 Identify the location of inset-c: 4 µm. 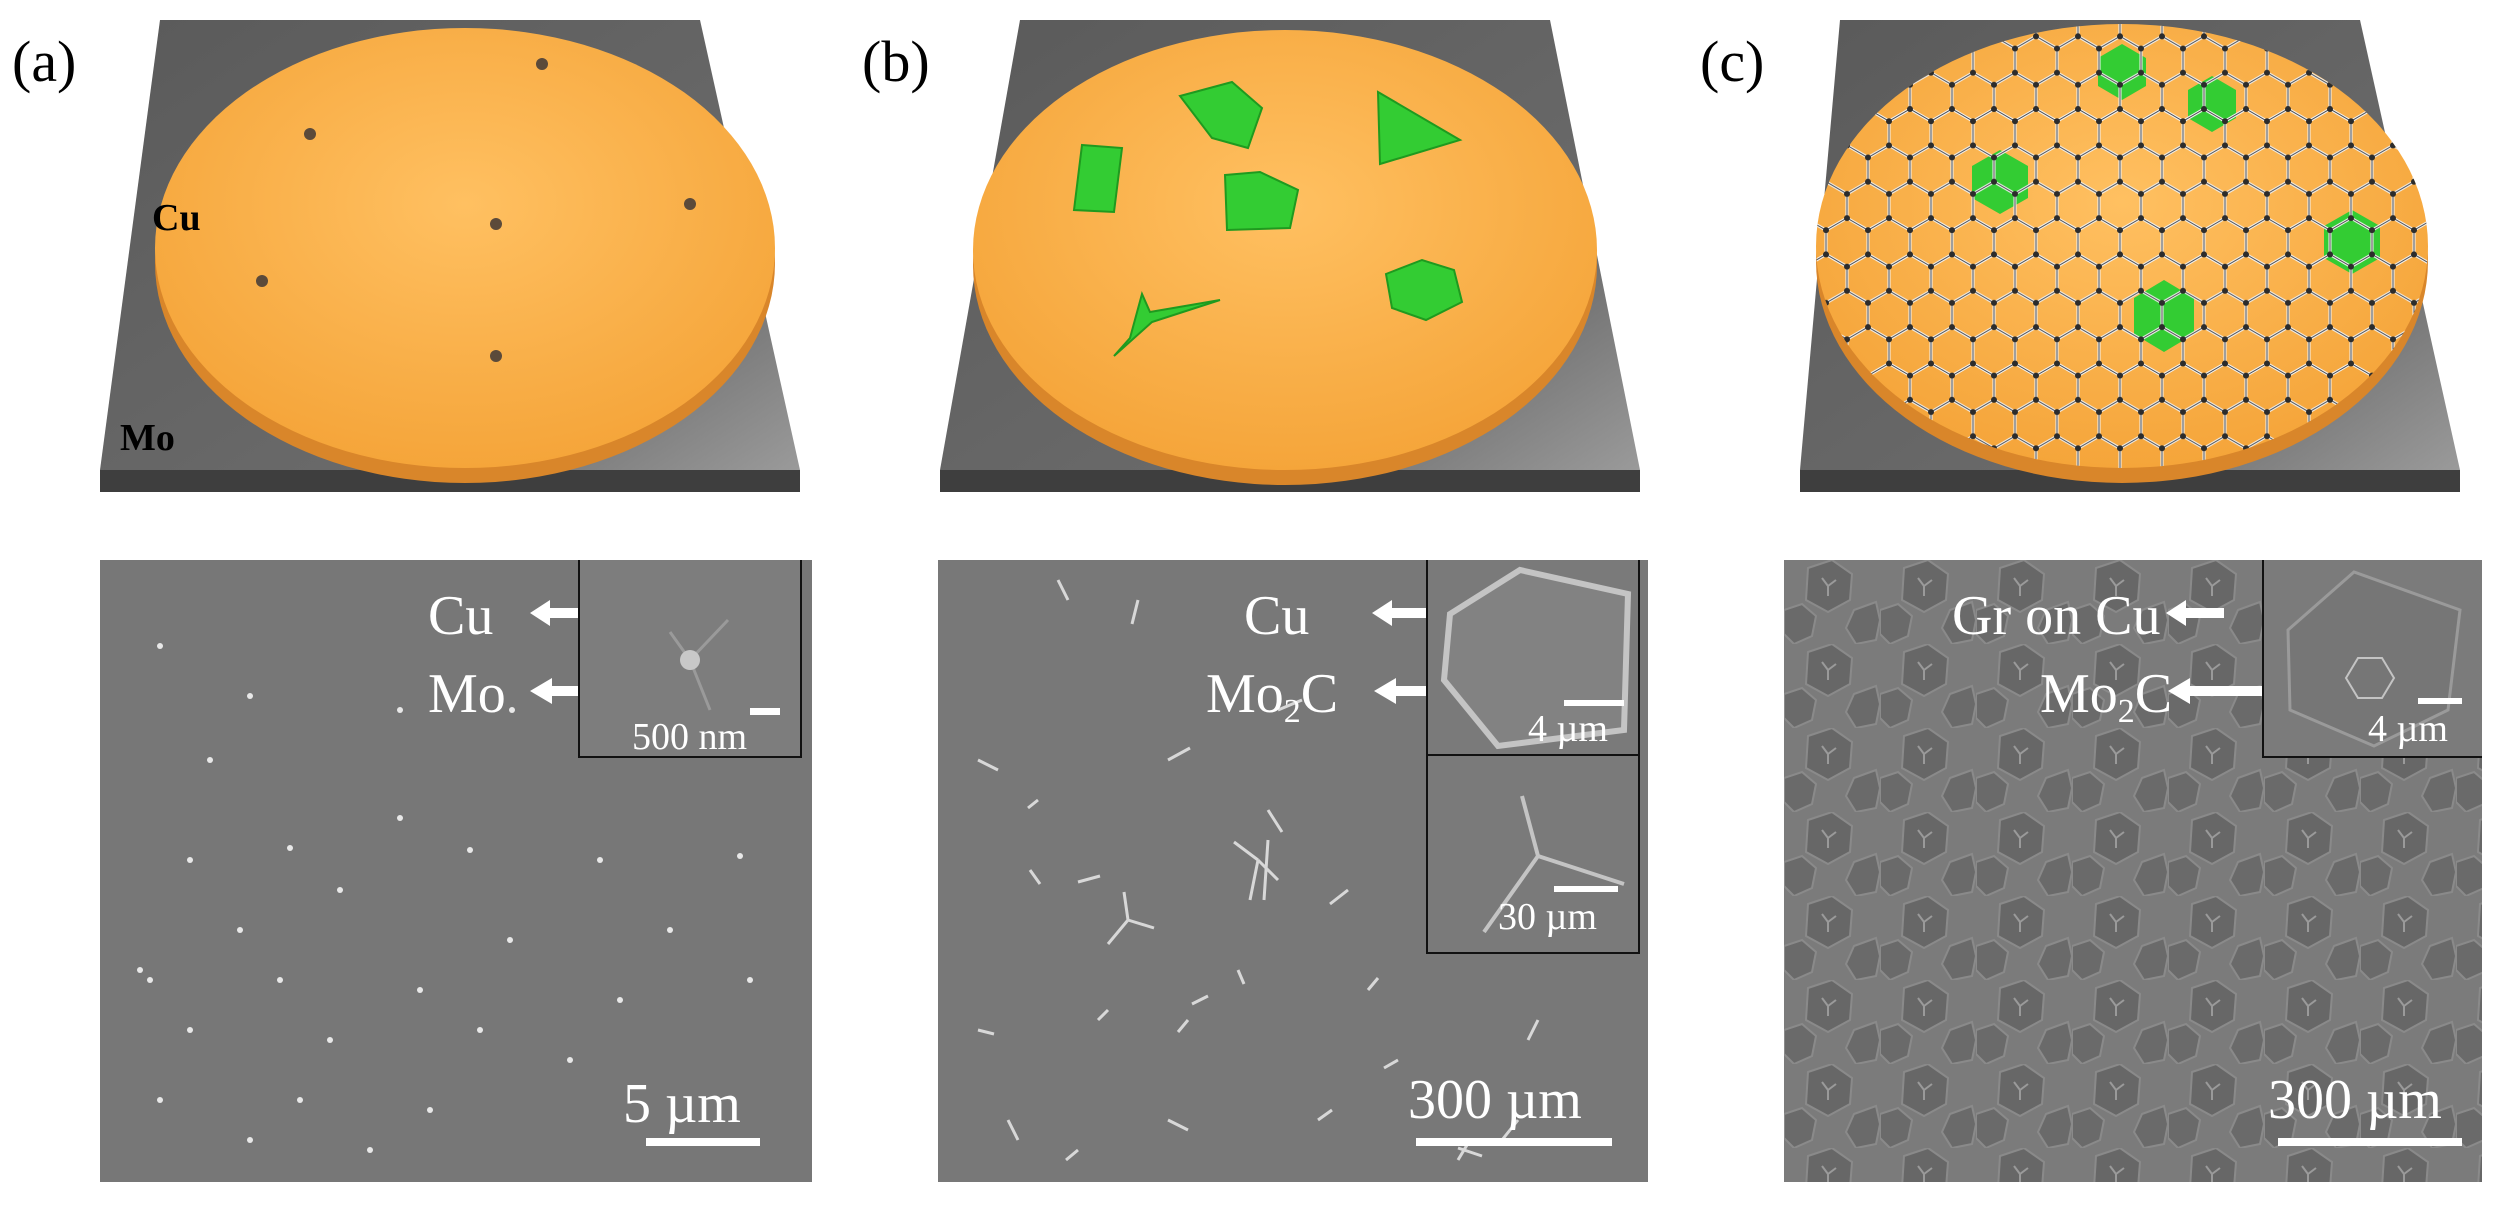
(2372, 659).